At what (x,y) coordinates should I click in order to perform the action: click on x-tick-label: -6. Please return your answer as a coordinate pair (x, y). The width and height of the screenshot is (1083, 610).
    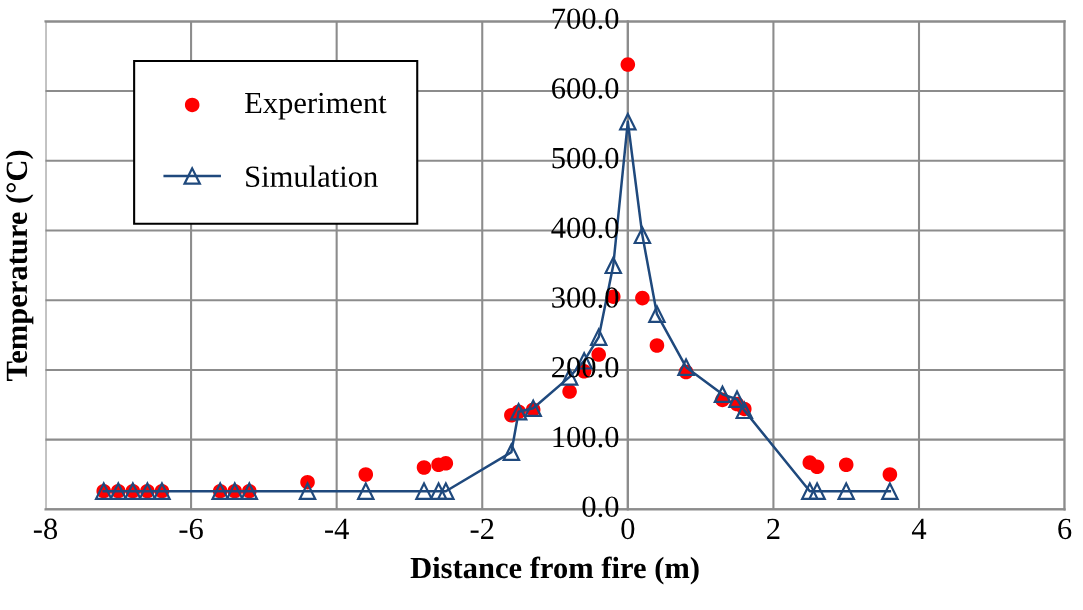
    Looking at the image, I should click on (191, 529).